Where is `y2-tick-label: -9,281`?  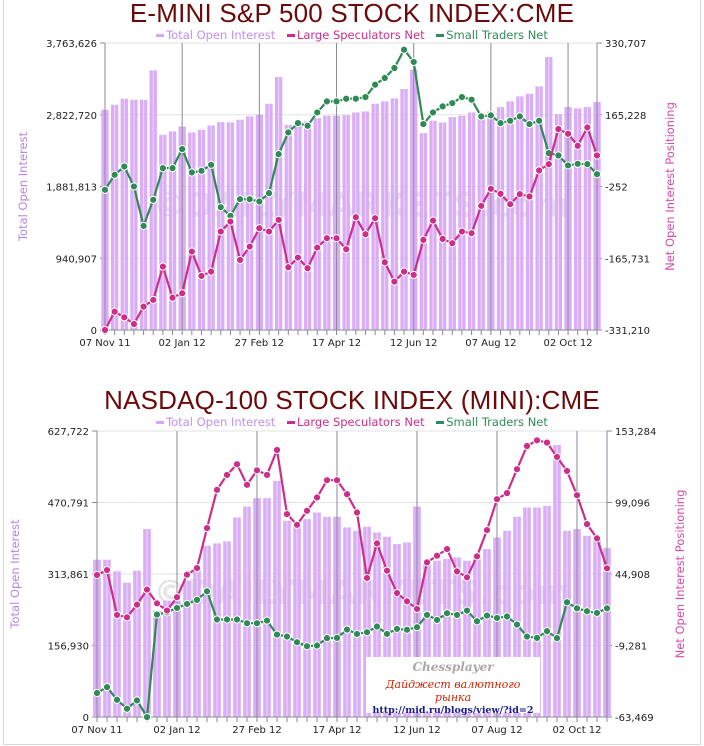
y2-tick-label: -9,281 is located at coordinates (631, 647).